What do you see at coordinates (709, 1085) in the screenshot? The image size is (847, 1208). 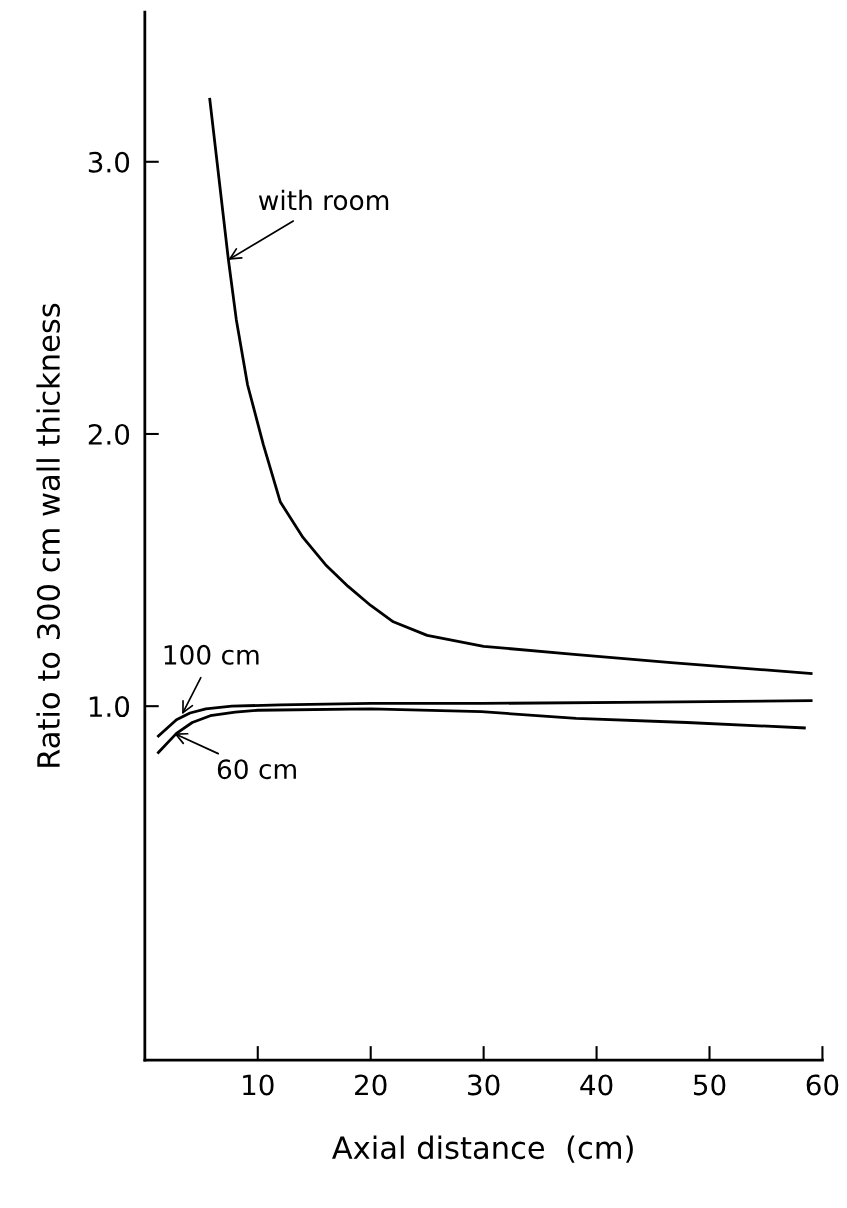 I see `x-tick-label: 50` at bounding box center [709, 1085].